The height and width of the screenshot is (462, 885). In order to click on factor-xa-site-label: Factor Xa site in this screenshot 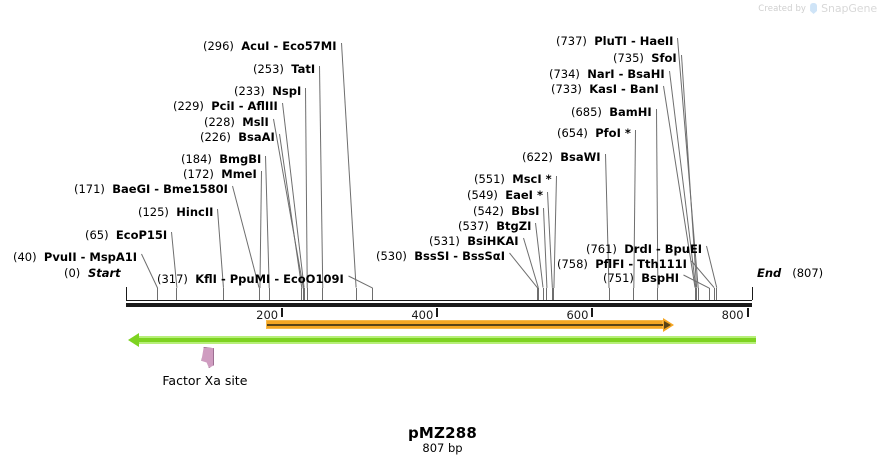, I will do `click(205, 380)`.